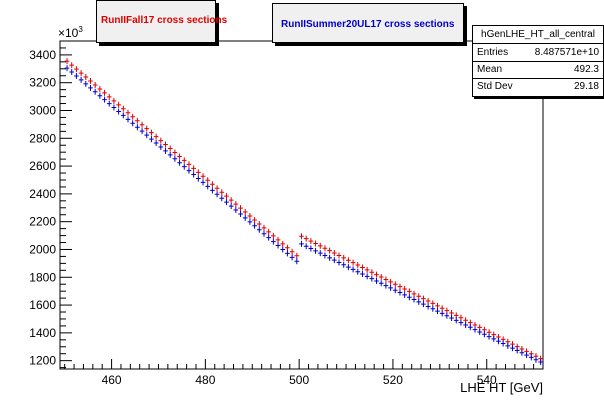 The height and width of the screenshot is (410, 604). Describe the element at coordinates (538, 52) in the screenshot. I see `stats-row-entries: Entries 8.487571e+10` at that location.